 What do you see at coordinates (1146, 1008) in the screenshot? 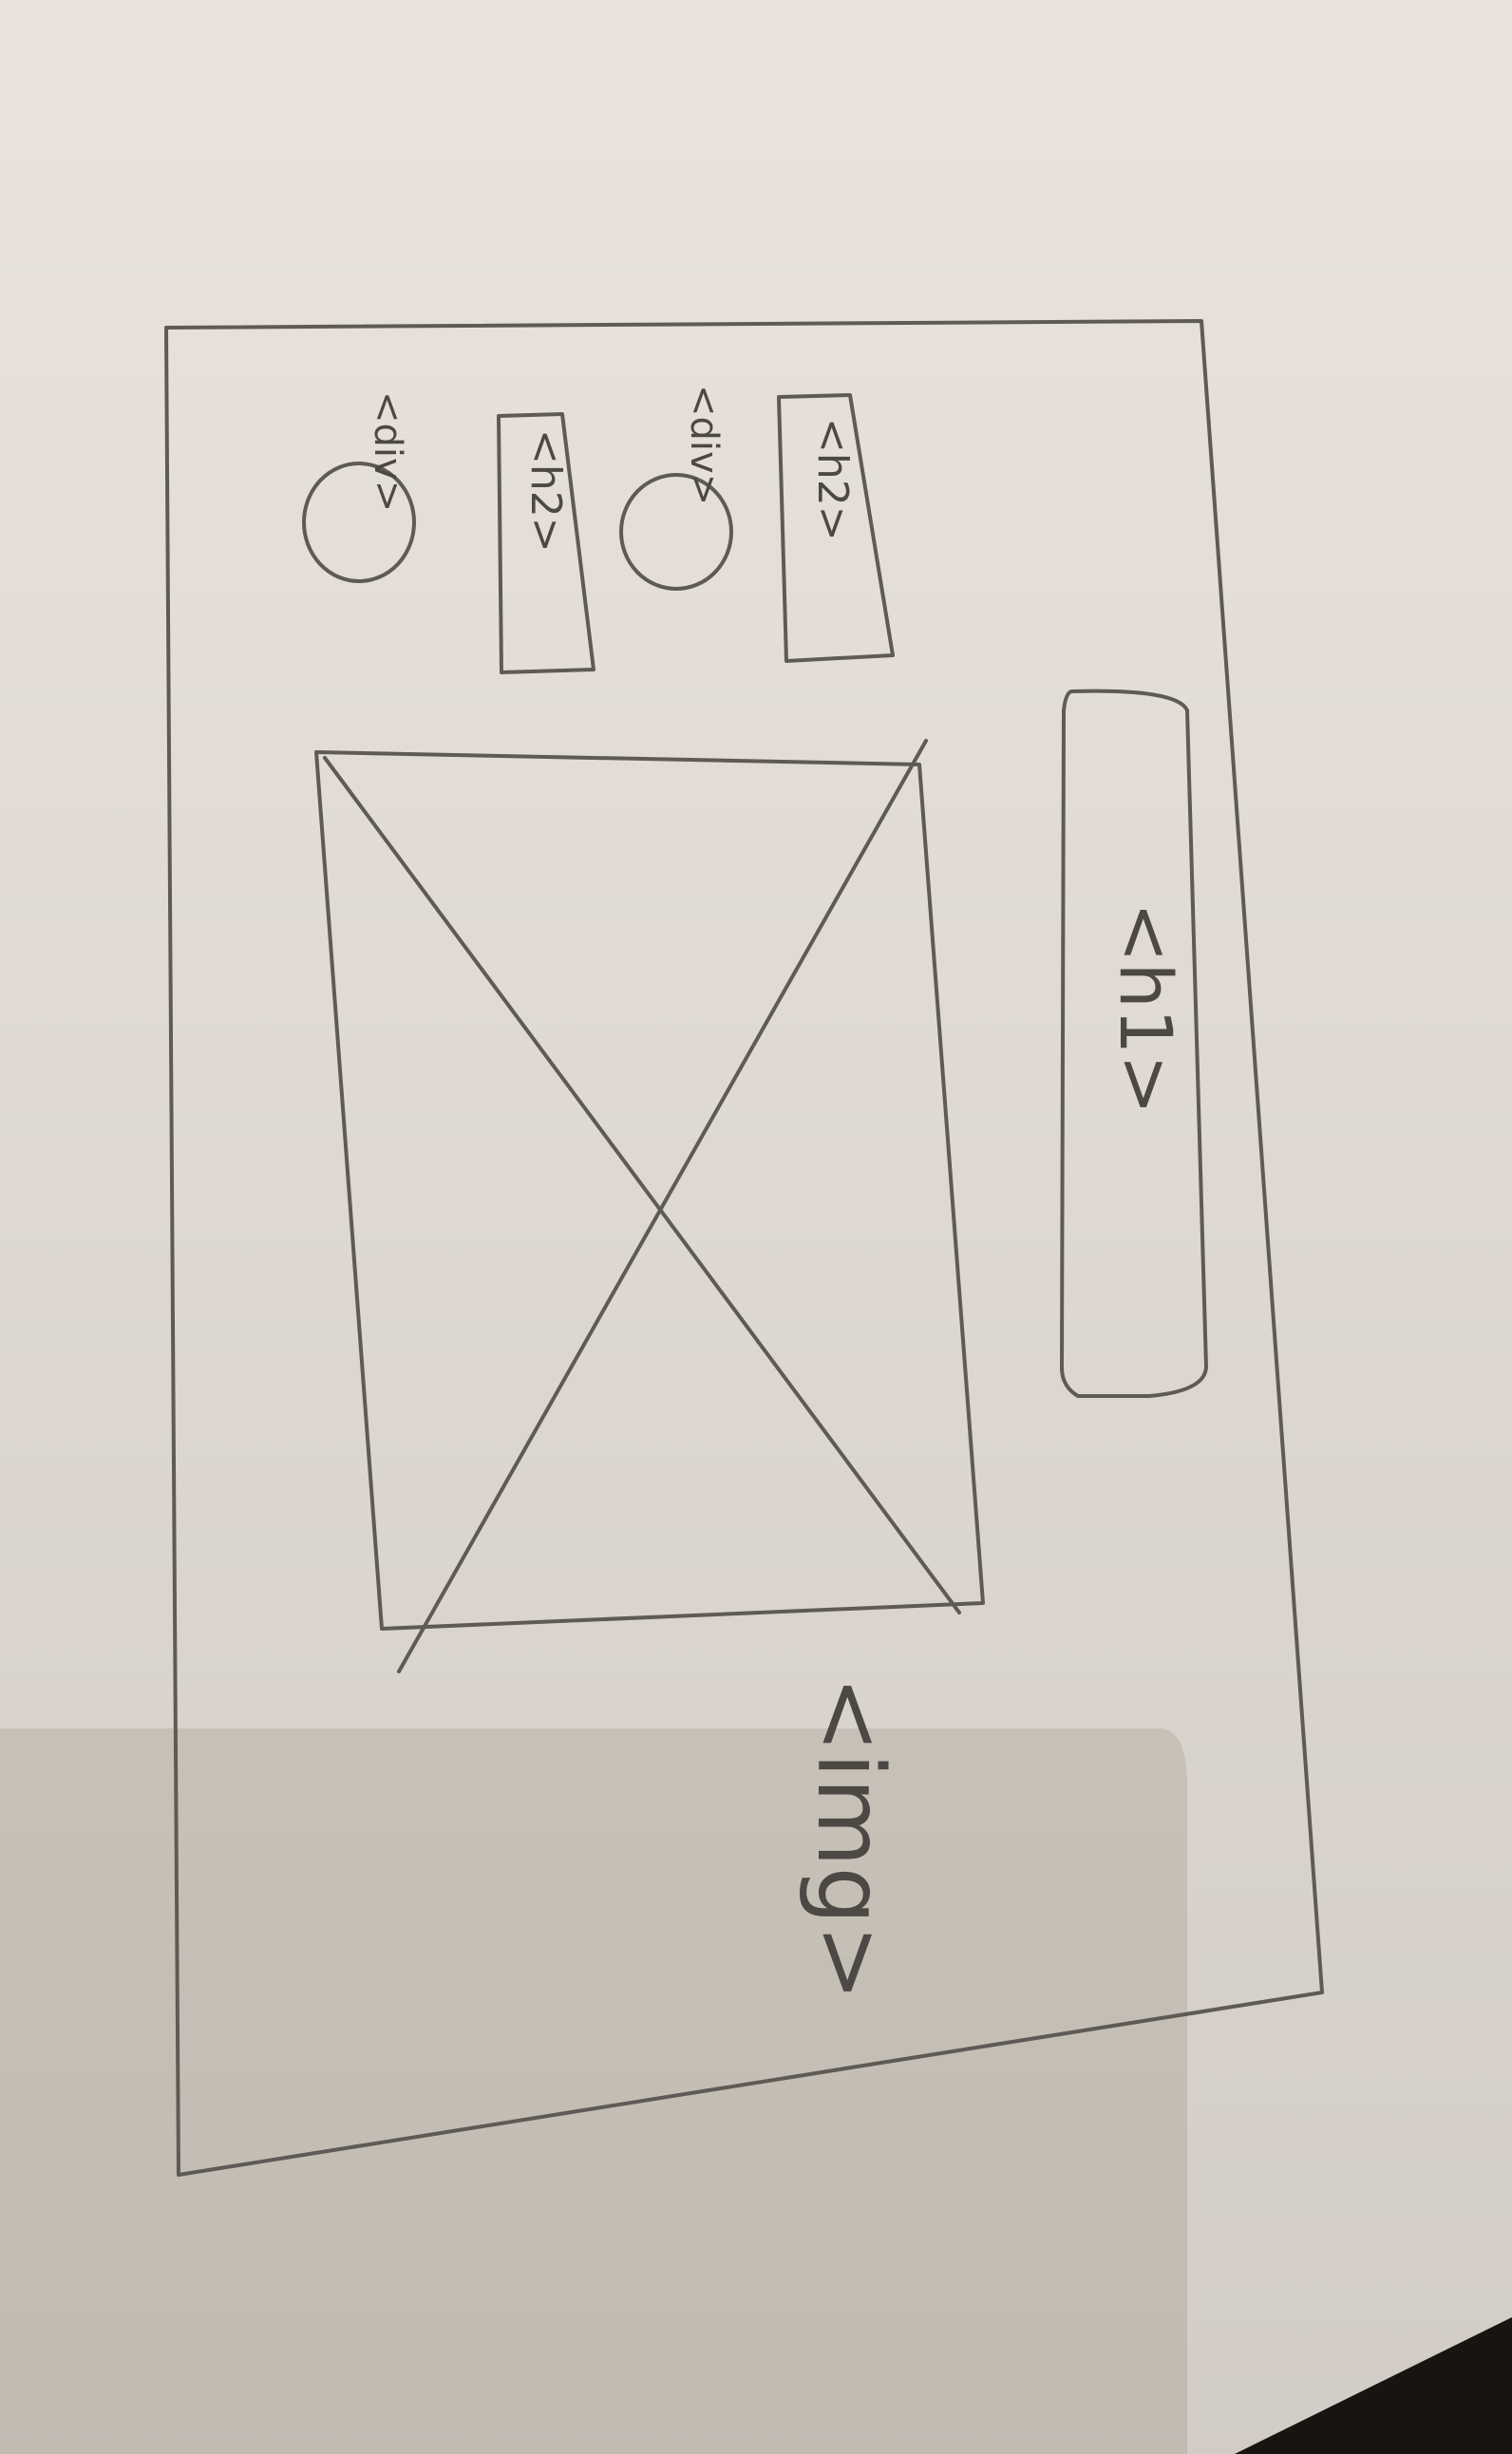
I see `h1-label: <h1>` at bounding box center [1146, 1008].